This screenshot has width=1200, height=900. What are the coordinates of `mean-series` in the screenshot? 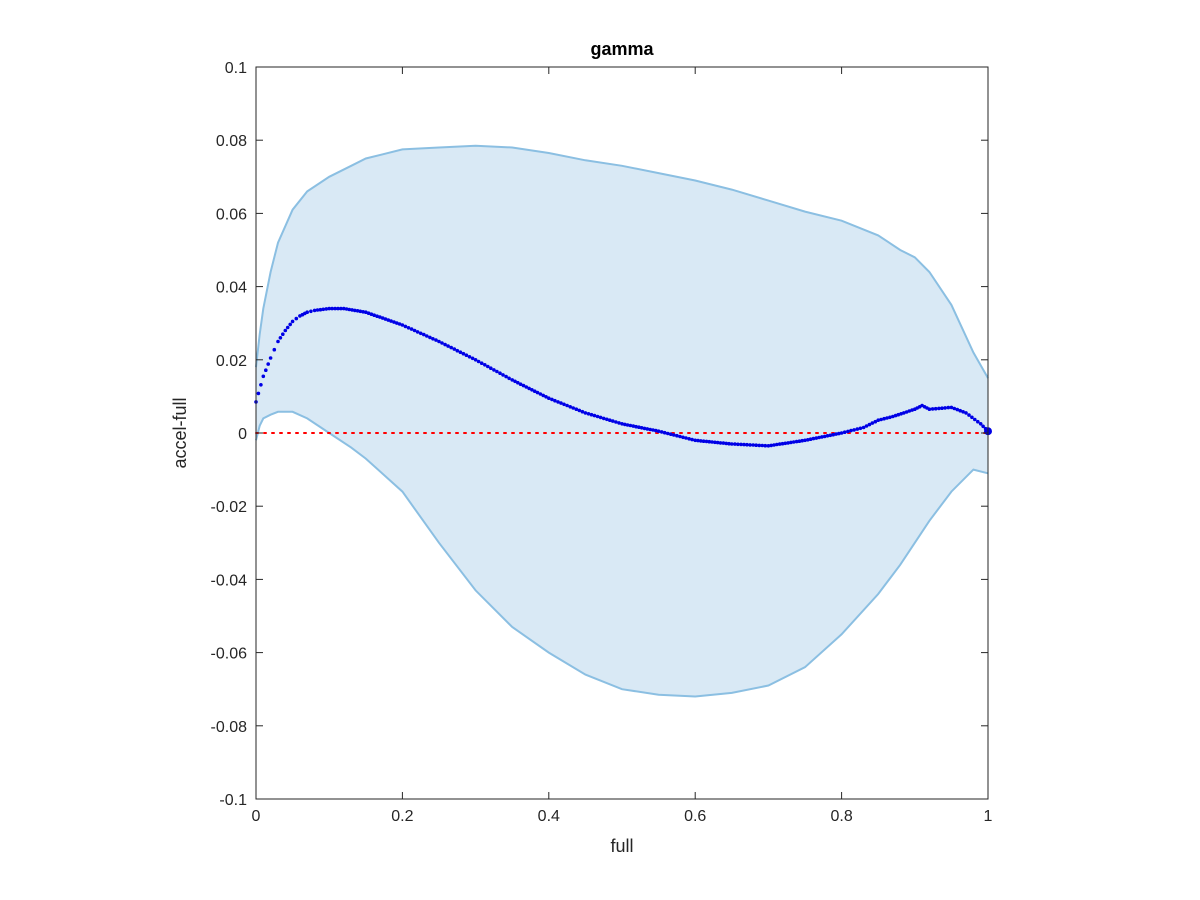 It's located at (623, 377).